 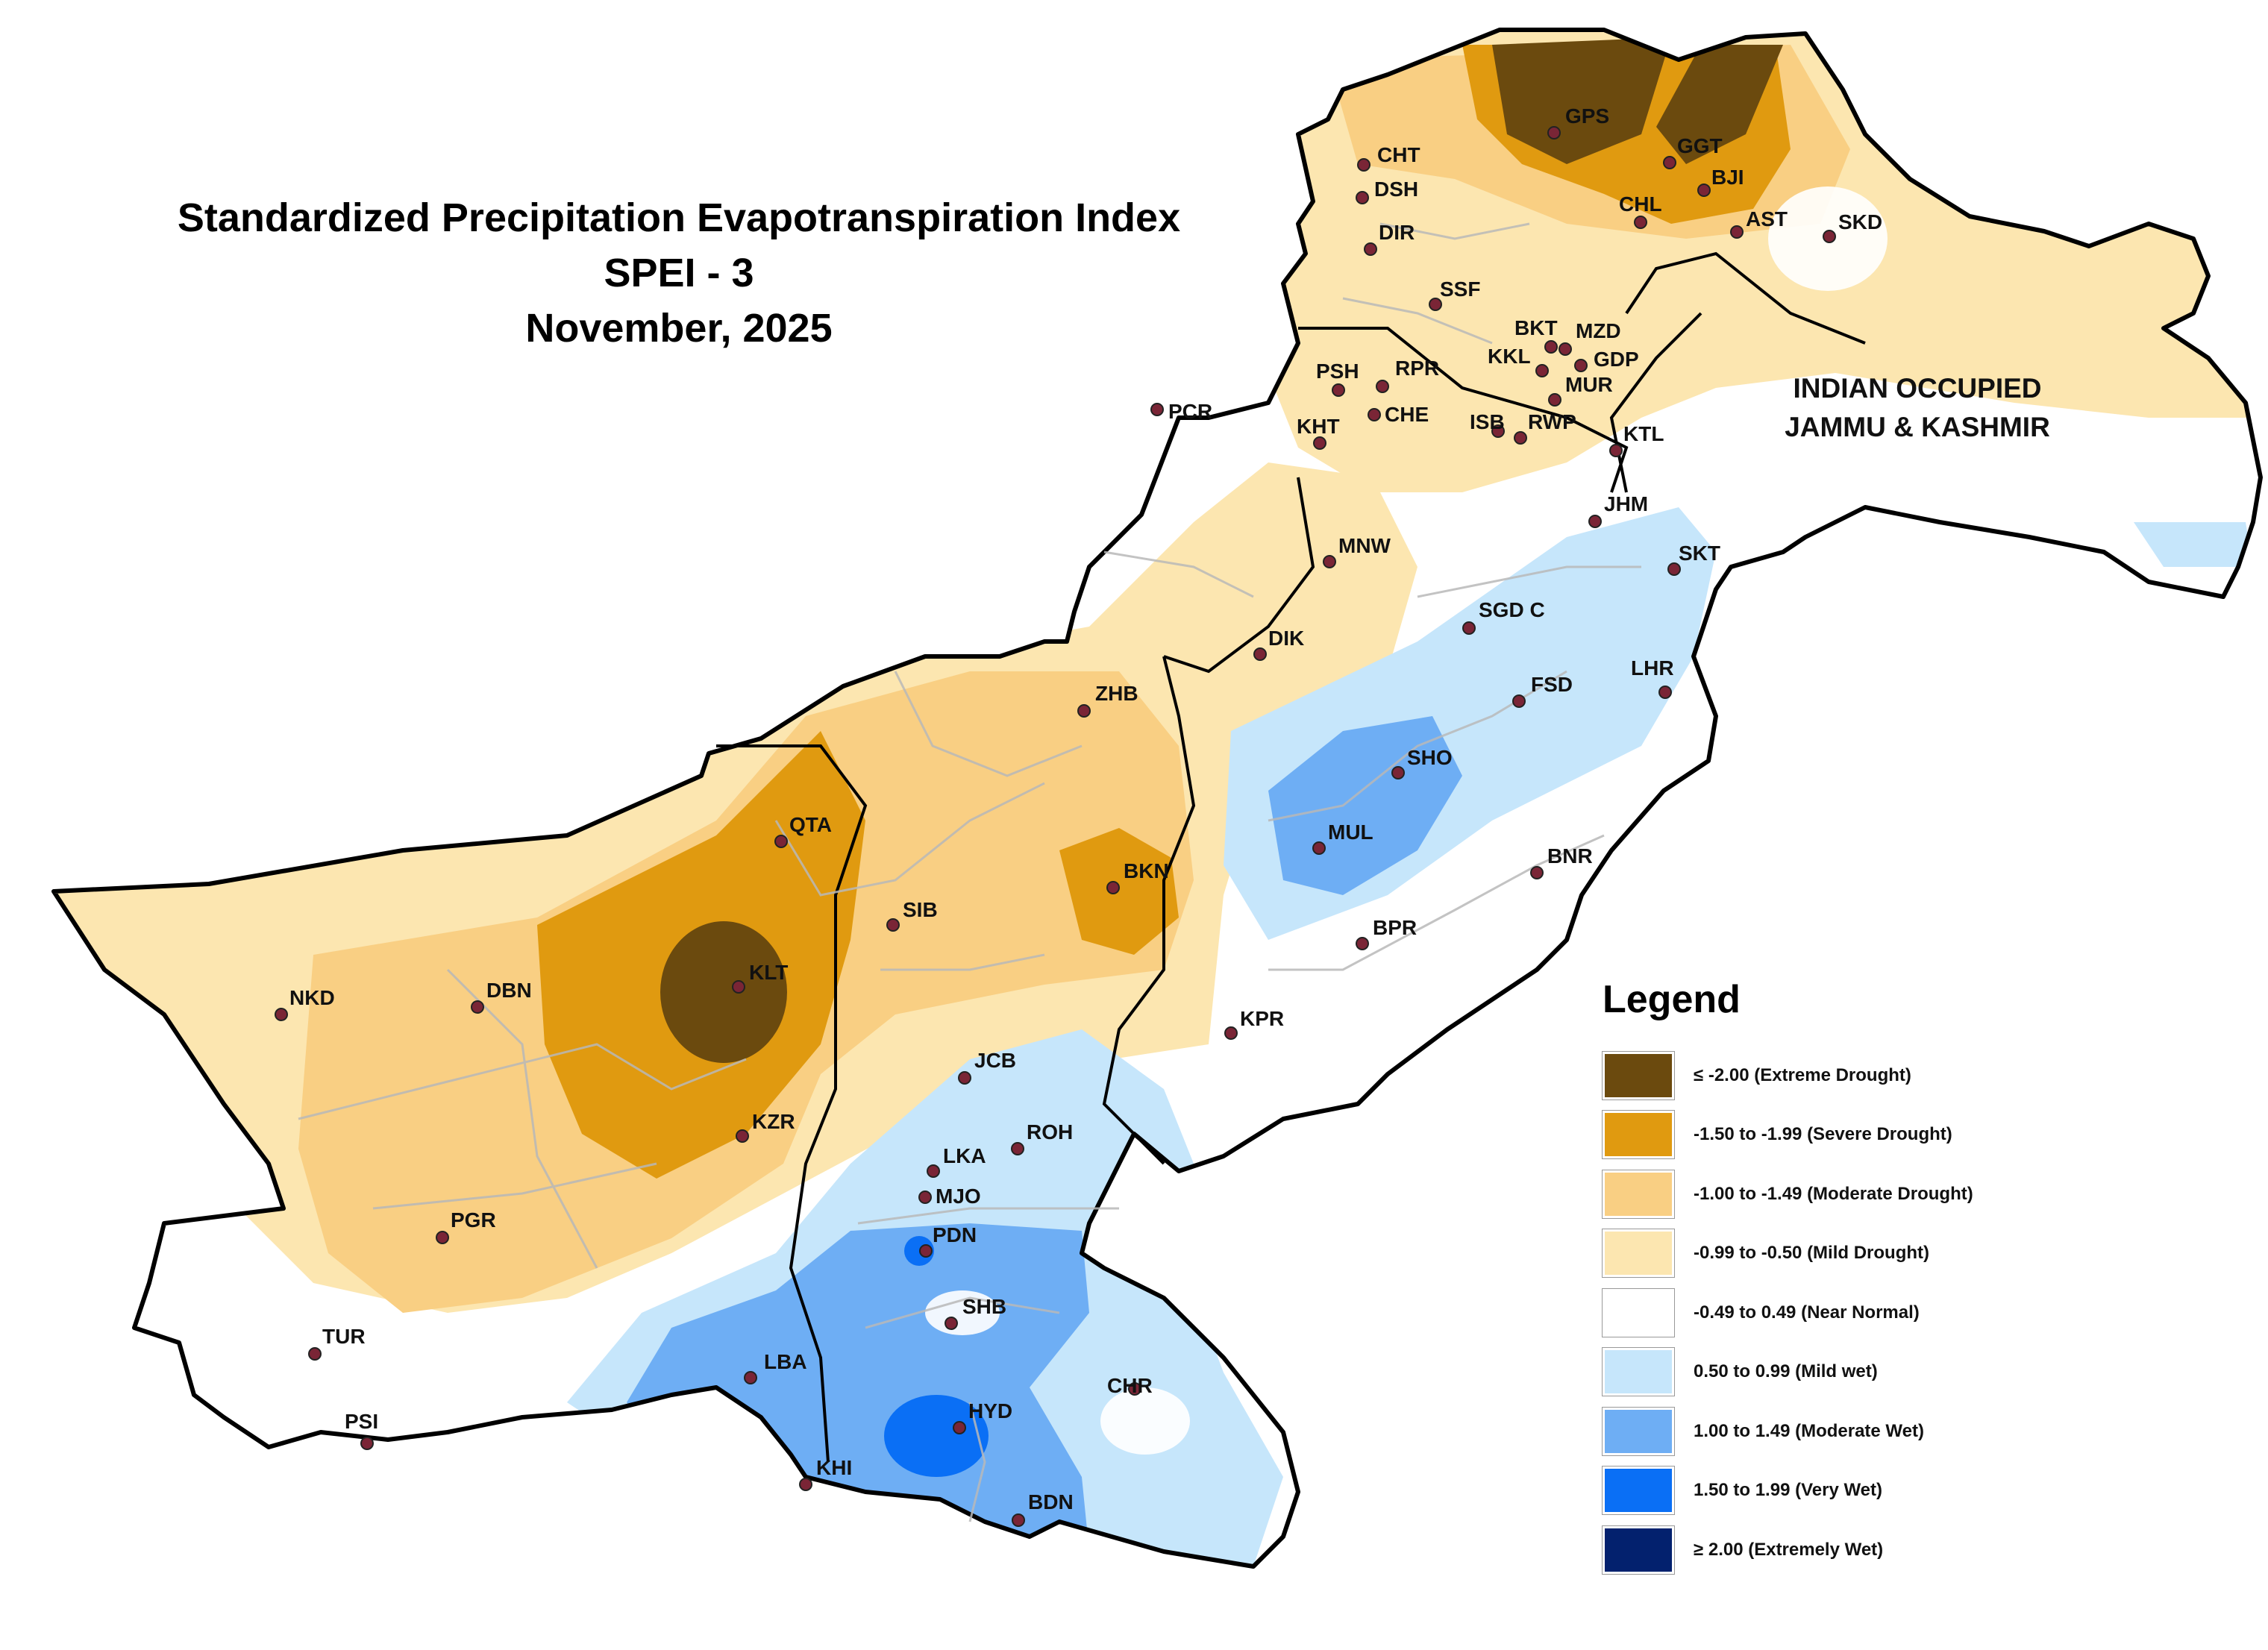 I want to click on legend-title: Legend, so click(x=1672, y=999).